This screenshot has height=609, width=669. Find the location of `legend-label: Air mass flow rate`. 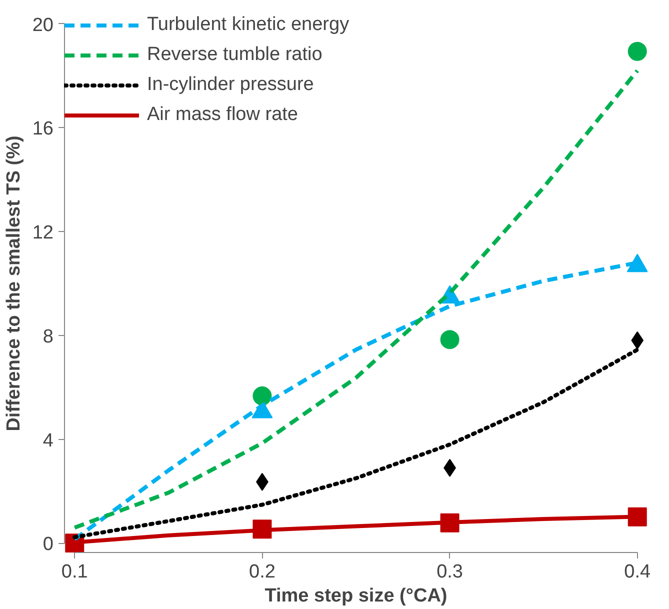

legend-label: Air mass flow rate is located at coordinates (222, 115).